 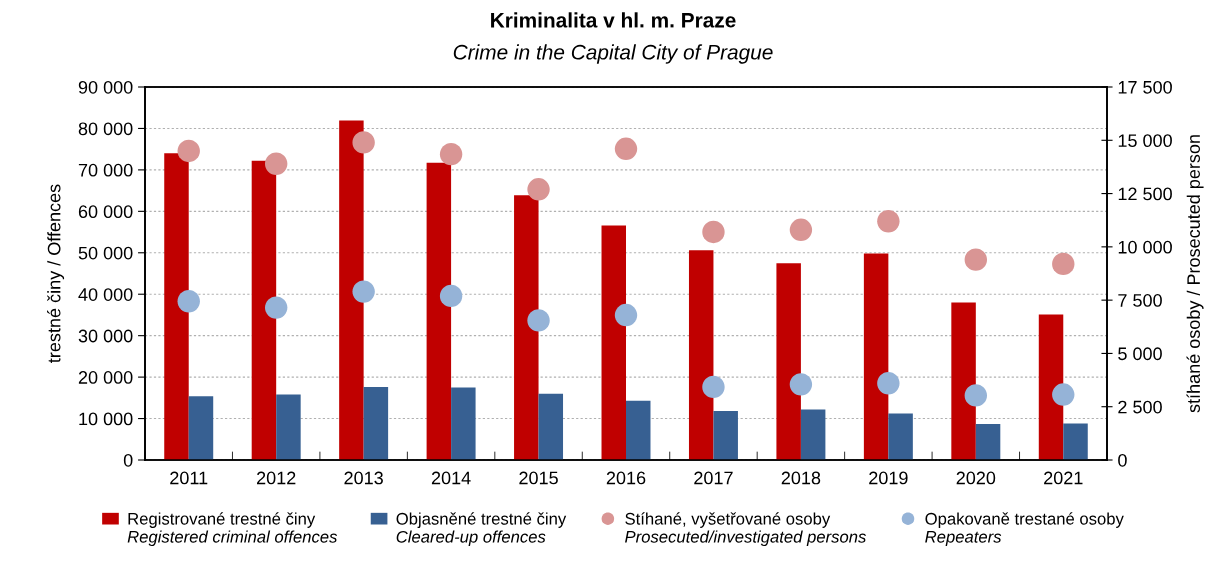 I want to click on x-tick-label: 2013, so click(x=363, y=478).